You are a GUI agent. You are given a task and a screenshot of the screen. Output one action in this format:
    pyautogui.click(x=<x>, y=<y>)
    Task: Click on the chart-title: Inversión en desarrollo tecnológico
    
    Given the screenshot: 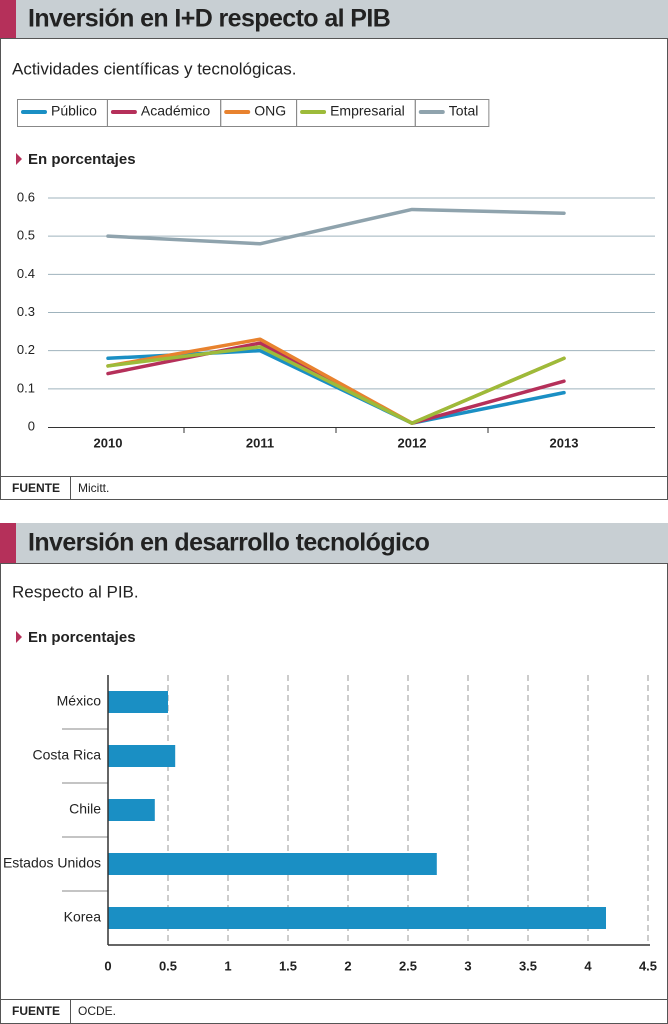 What is the action you would take?
    pyautogui.click(x=229, y=543)
    